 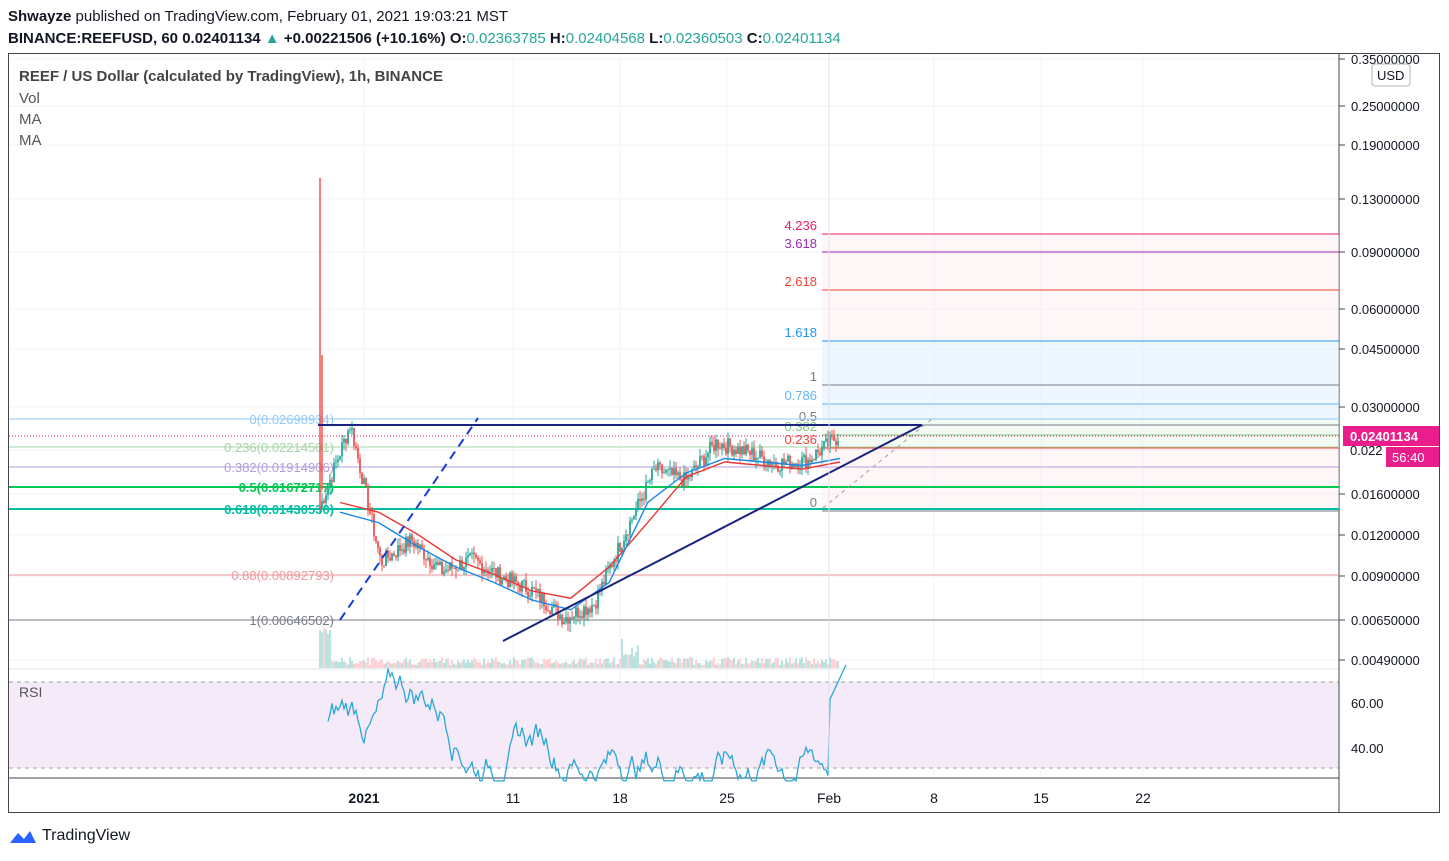 I want to click on legend-ma-2: MA, so click(x=30, y=140).